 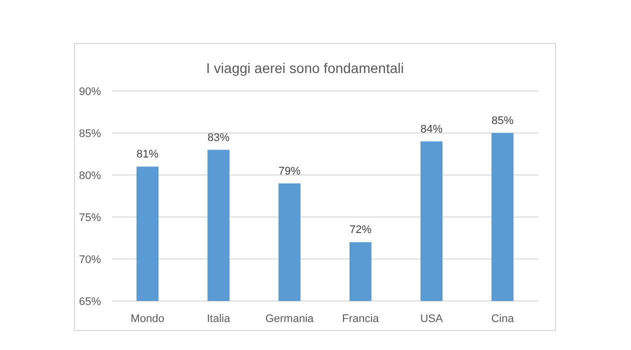 What do you see at coordinates (361, 319) in the screenshot?
I see `x-tick-label: Francia` at bounding box center [361, 319].